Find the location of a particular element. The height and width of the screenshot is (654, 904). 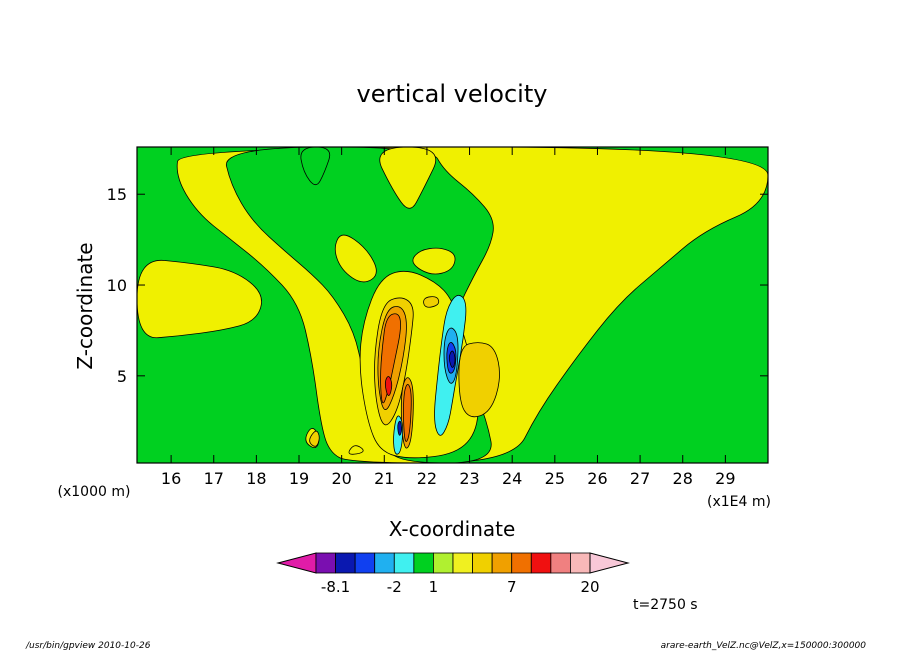

colorbar-label: 7 is located at coordinates (512, 587).